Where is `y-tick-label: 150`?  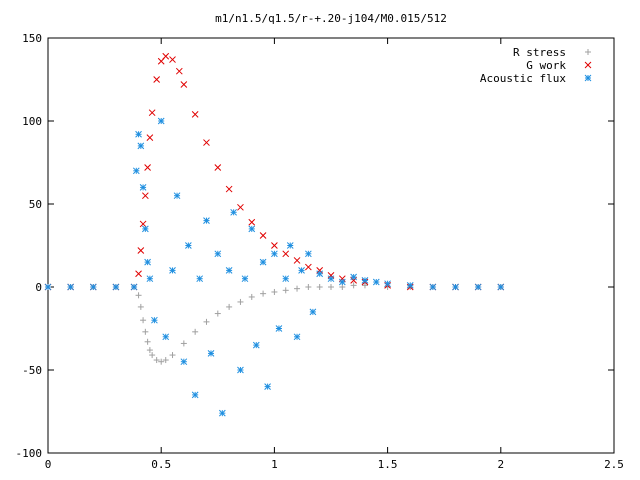
y-tick-label: 150 is located at coordinates (32, 38).